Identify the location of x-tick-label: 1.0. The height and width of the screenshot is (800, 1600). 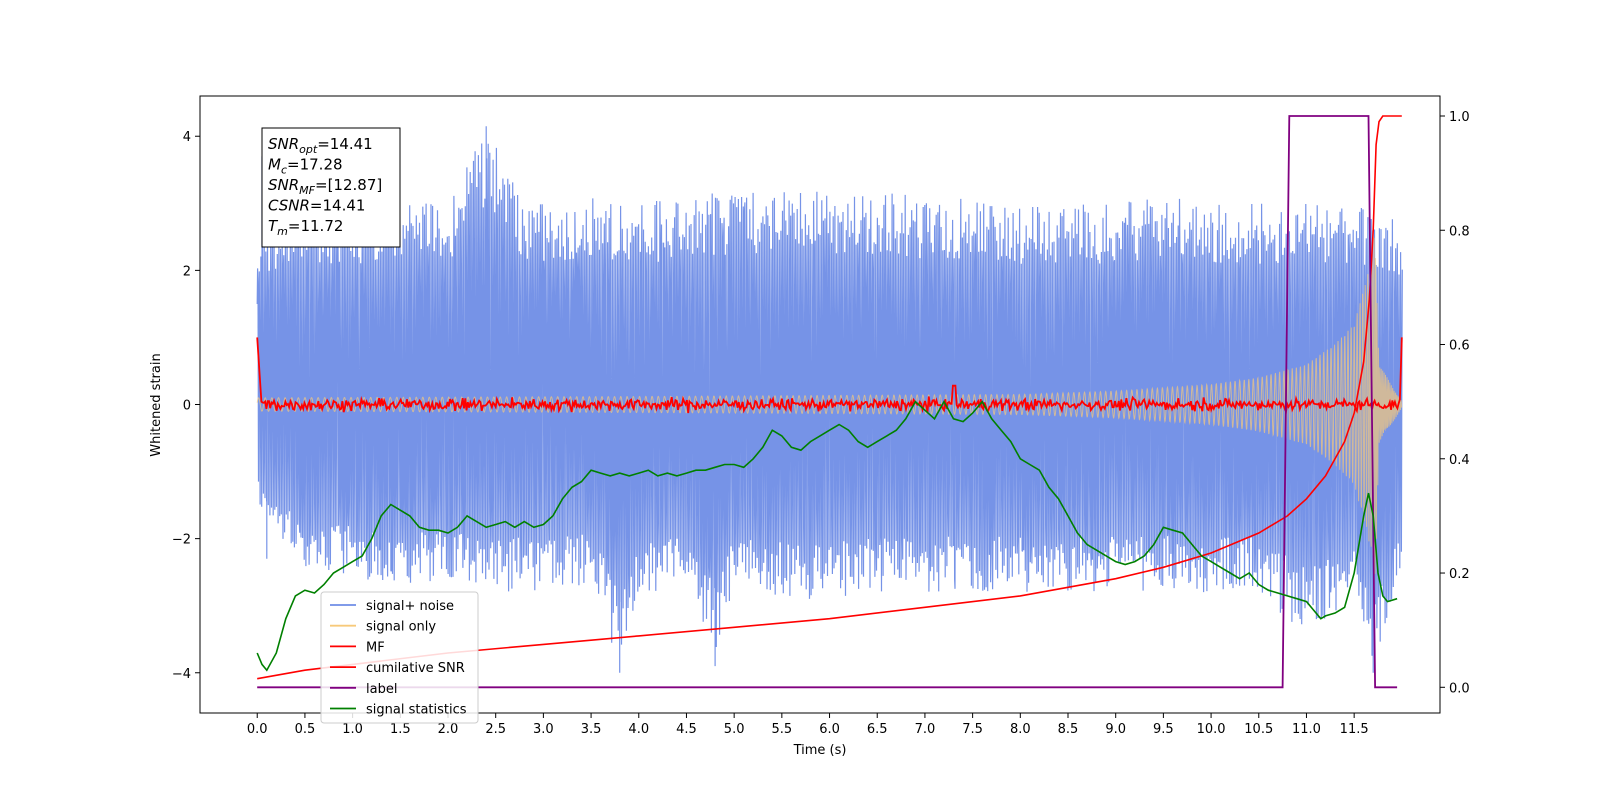
(352, 729).